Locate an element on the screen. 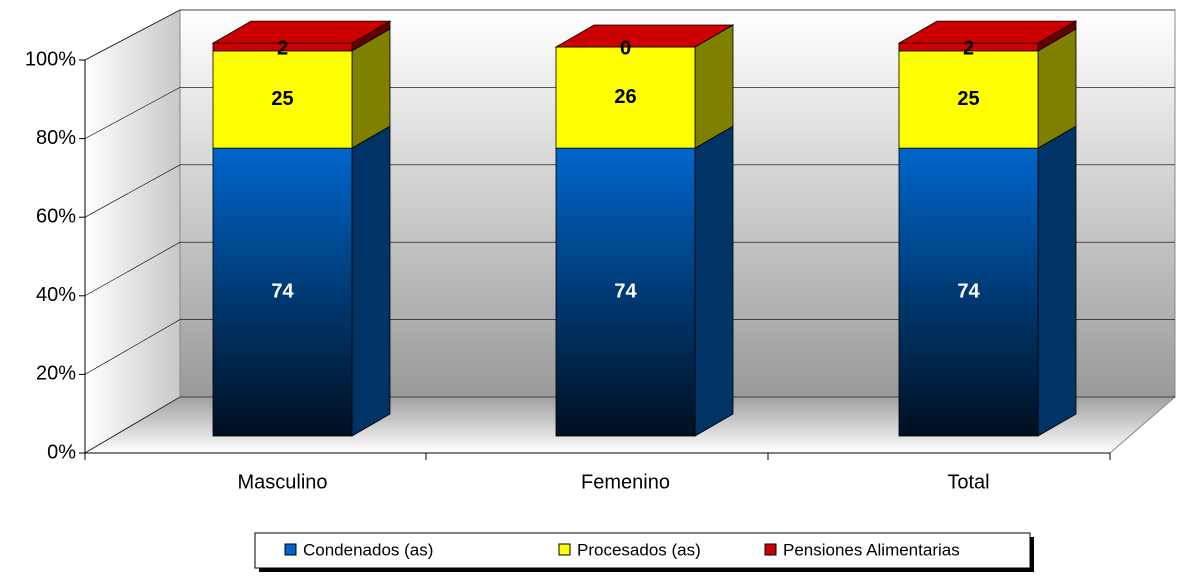 The height and width of the screenshot is (578, 1204). legend-label: Pensiones Alimentarias is located at coordinates (871, 549).